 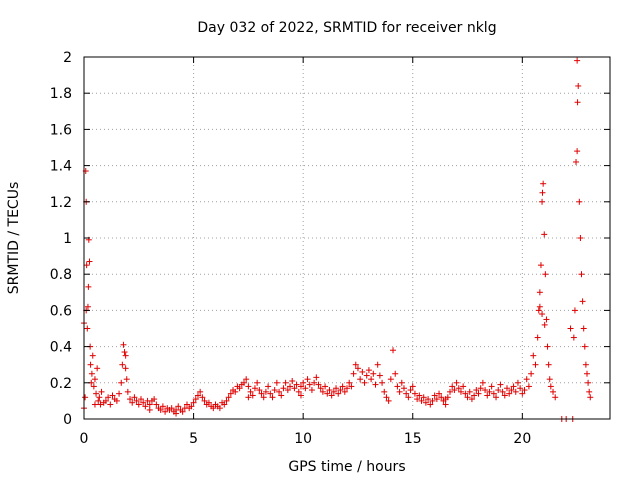 I want to click on x-tick-labels: 0 5 10 15 20, so click(x=306, y=439).